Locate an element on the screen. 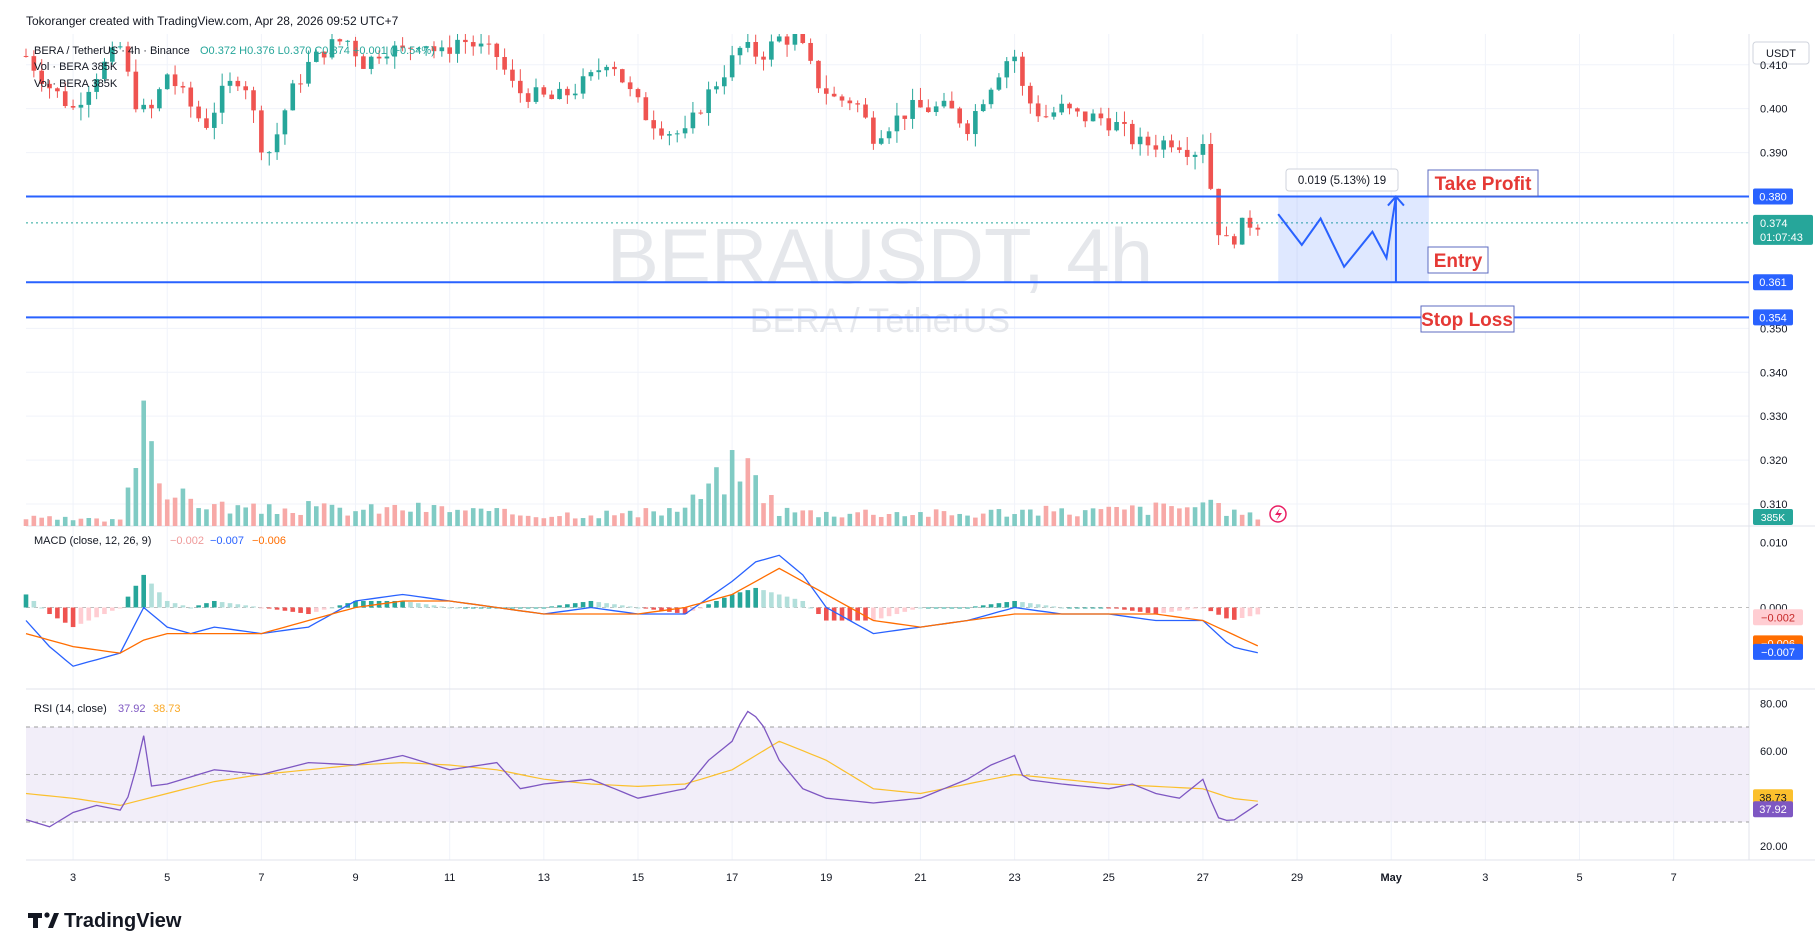 This screenshot has width=1820, height=944. entry-label: Entry is located at coordinates (1458, 260).